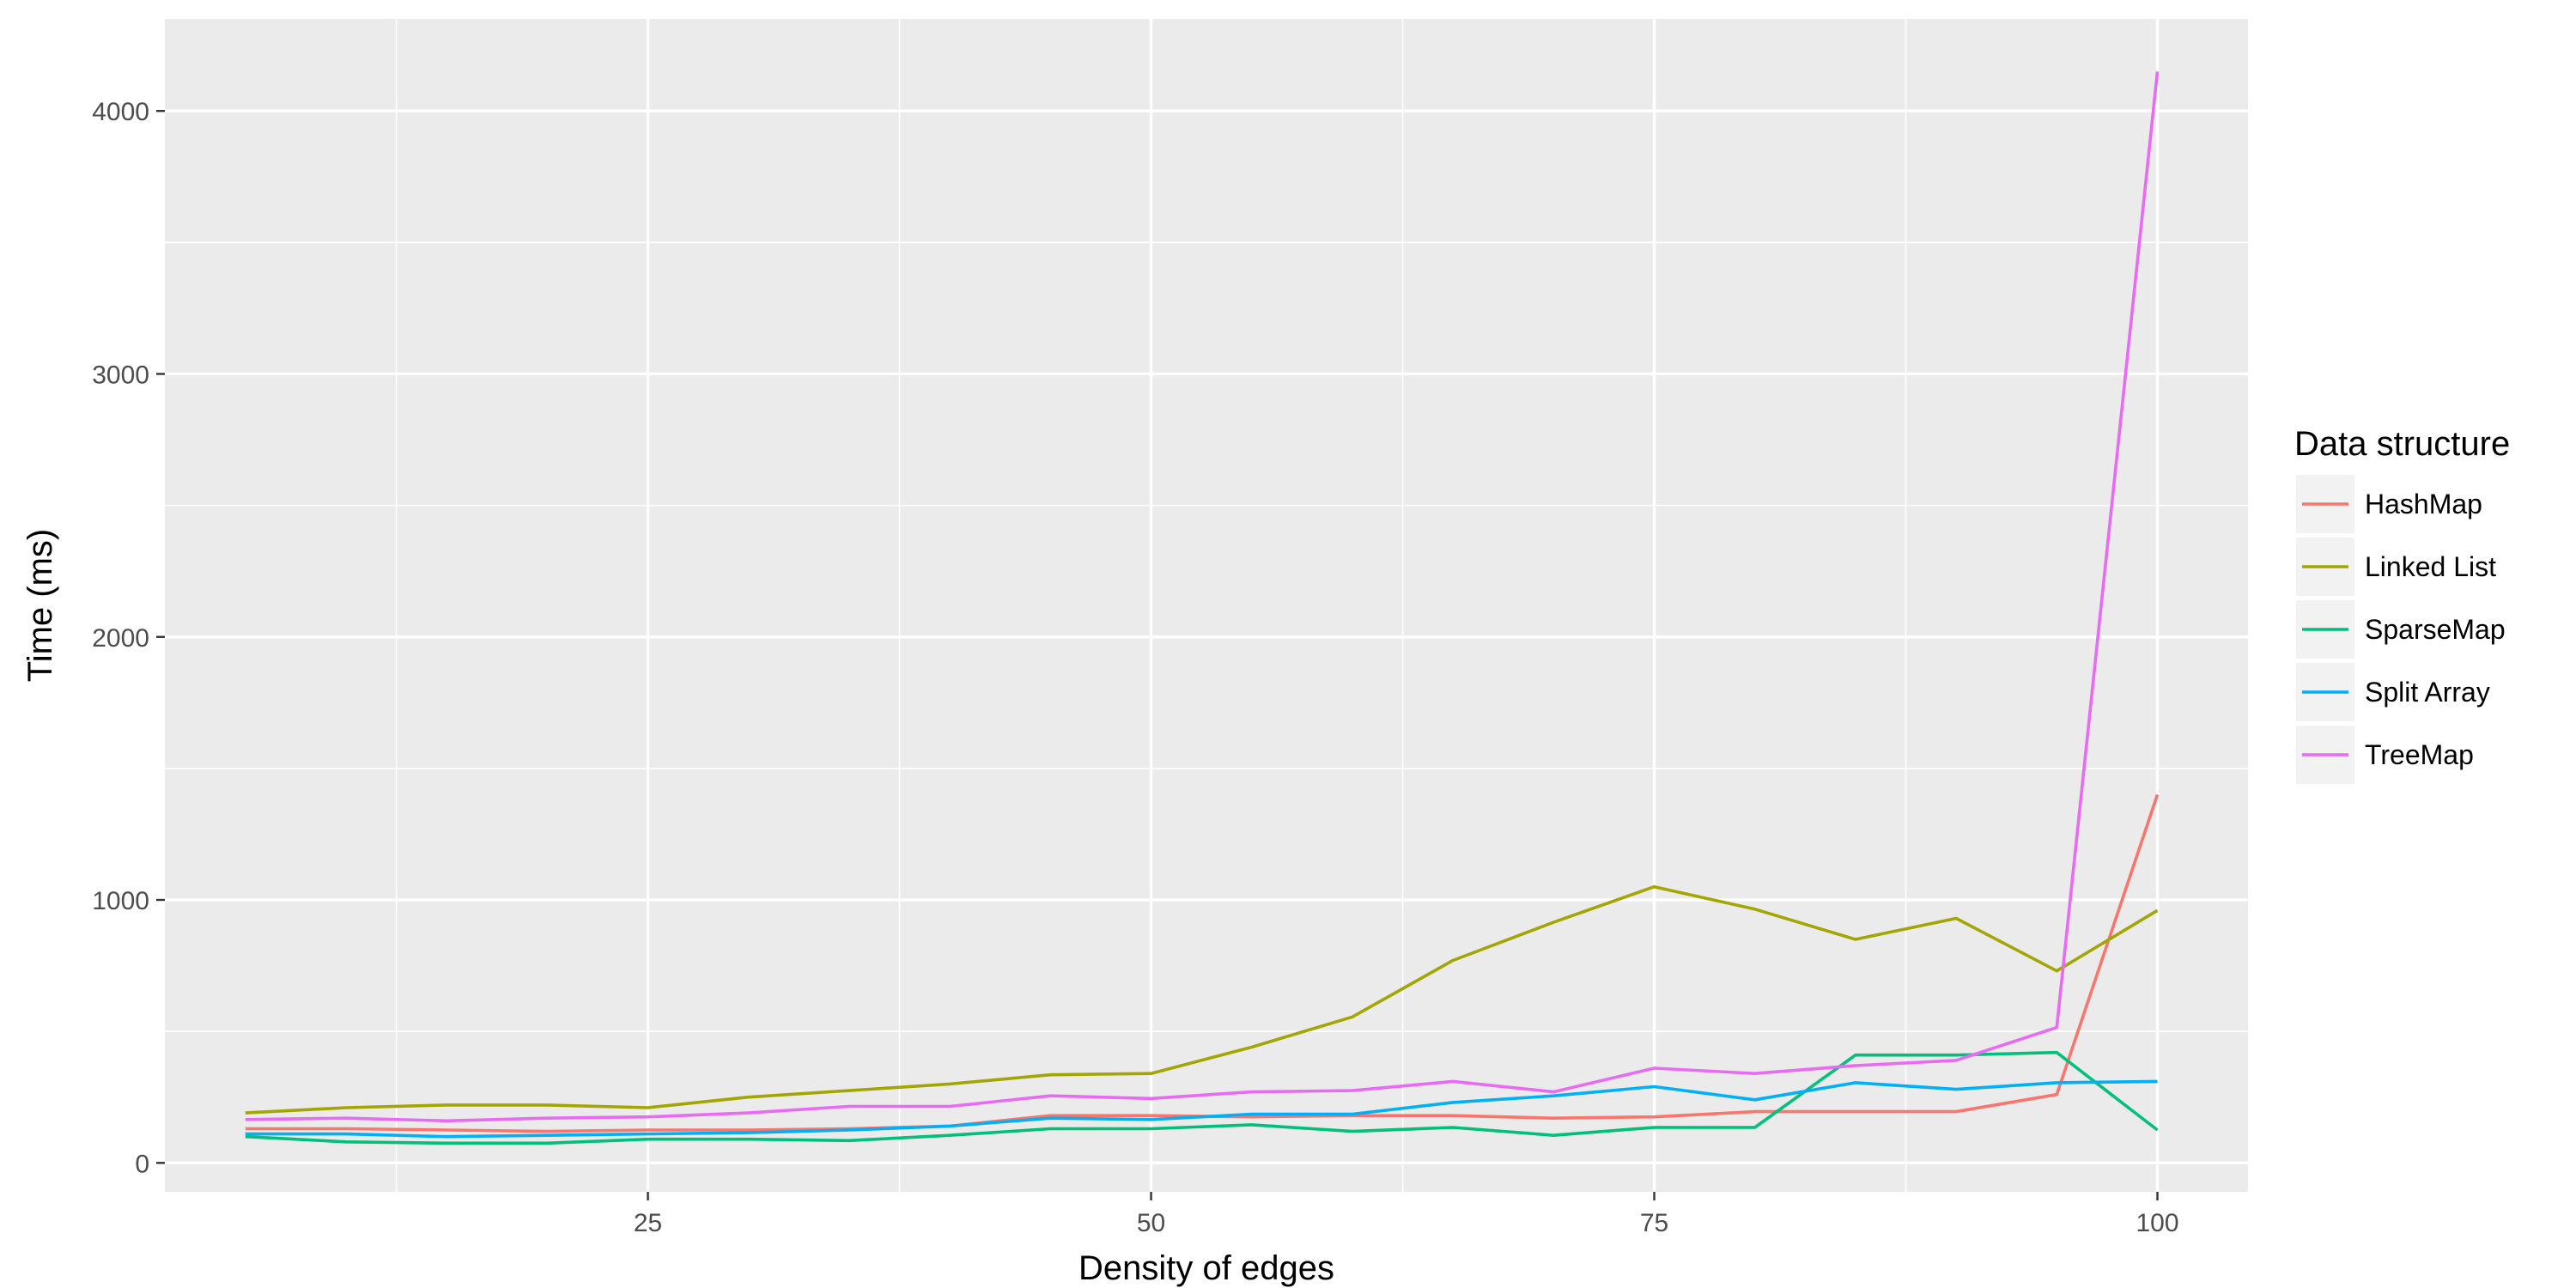 This screenshot has height=1288, width=2576. I want to click on x-tick-label: 100, so click(2157, 1223).